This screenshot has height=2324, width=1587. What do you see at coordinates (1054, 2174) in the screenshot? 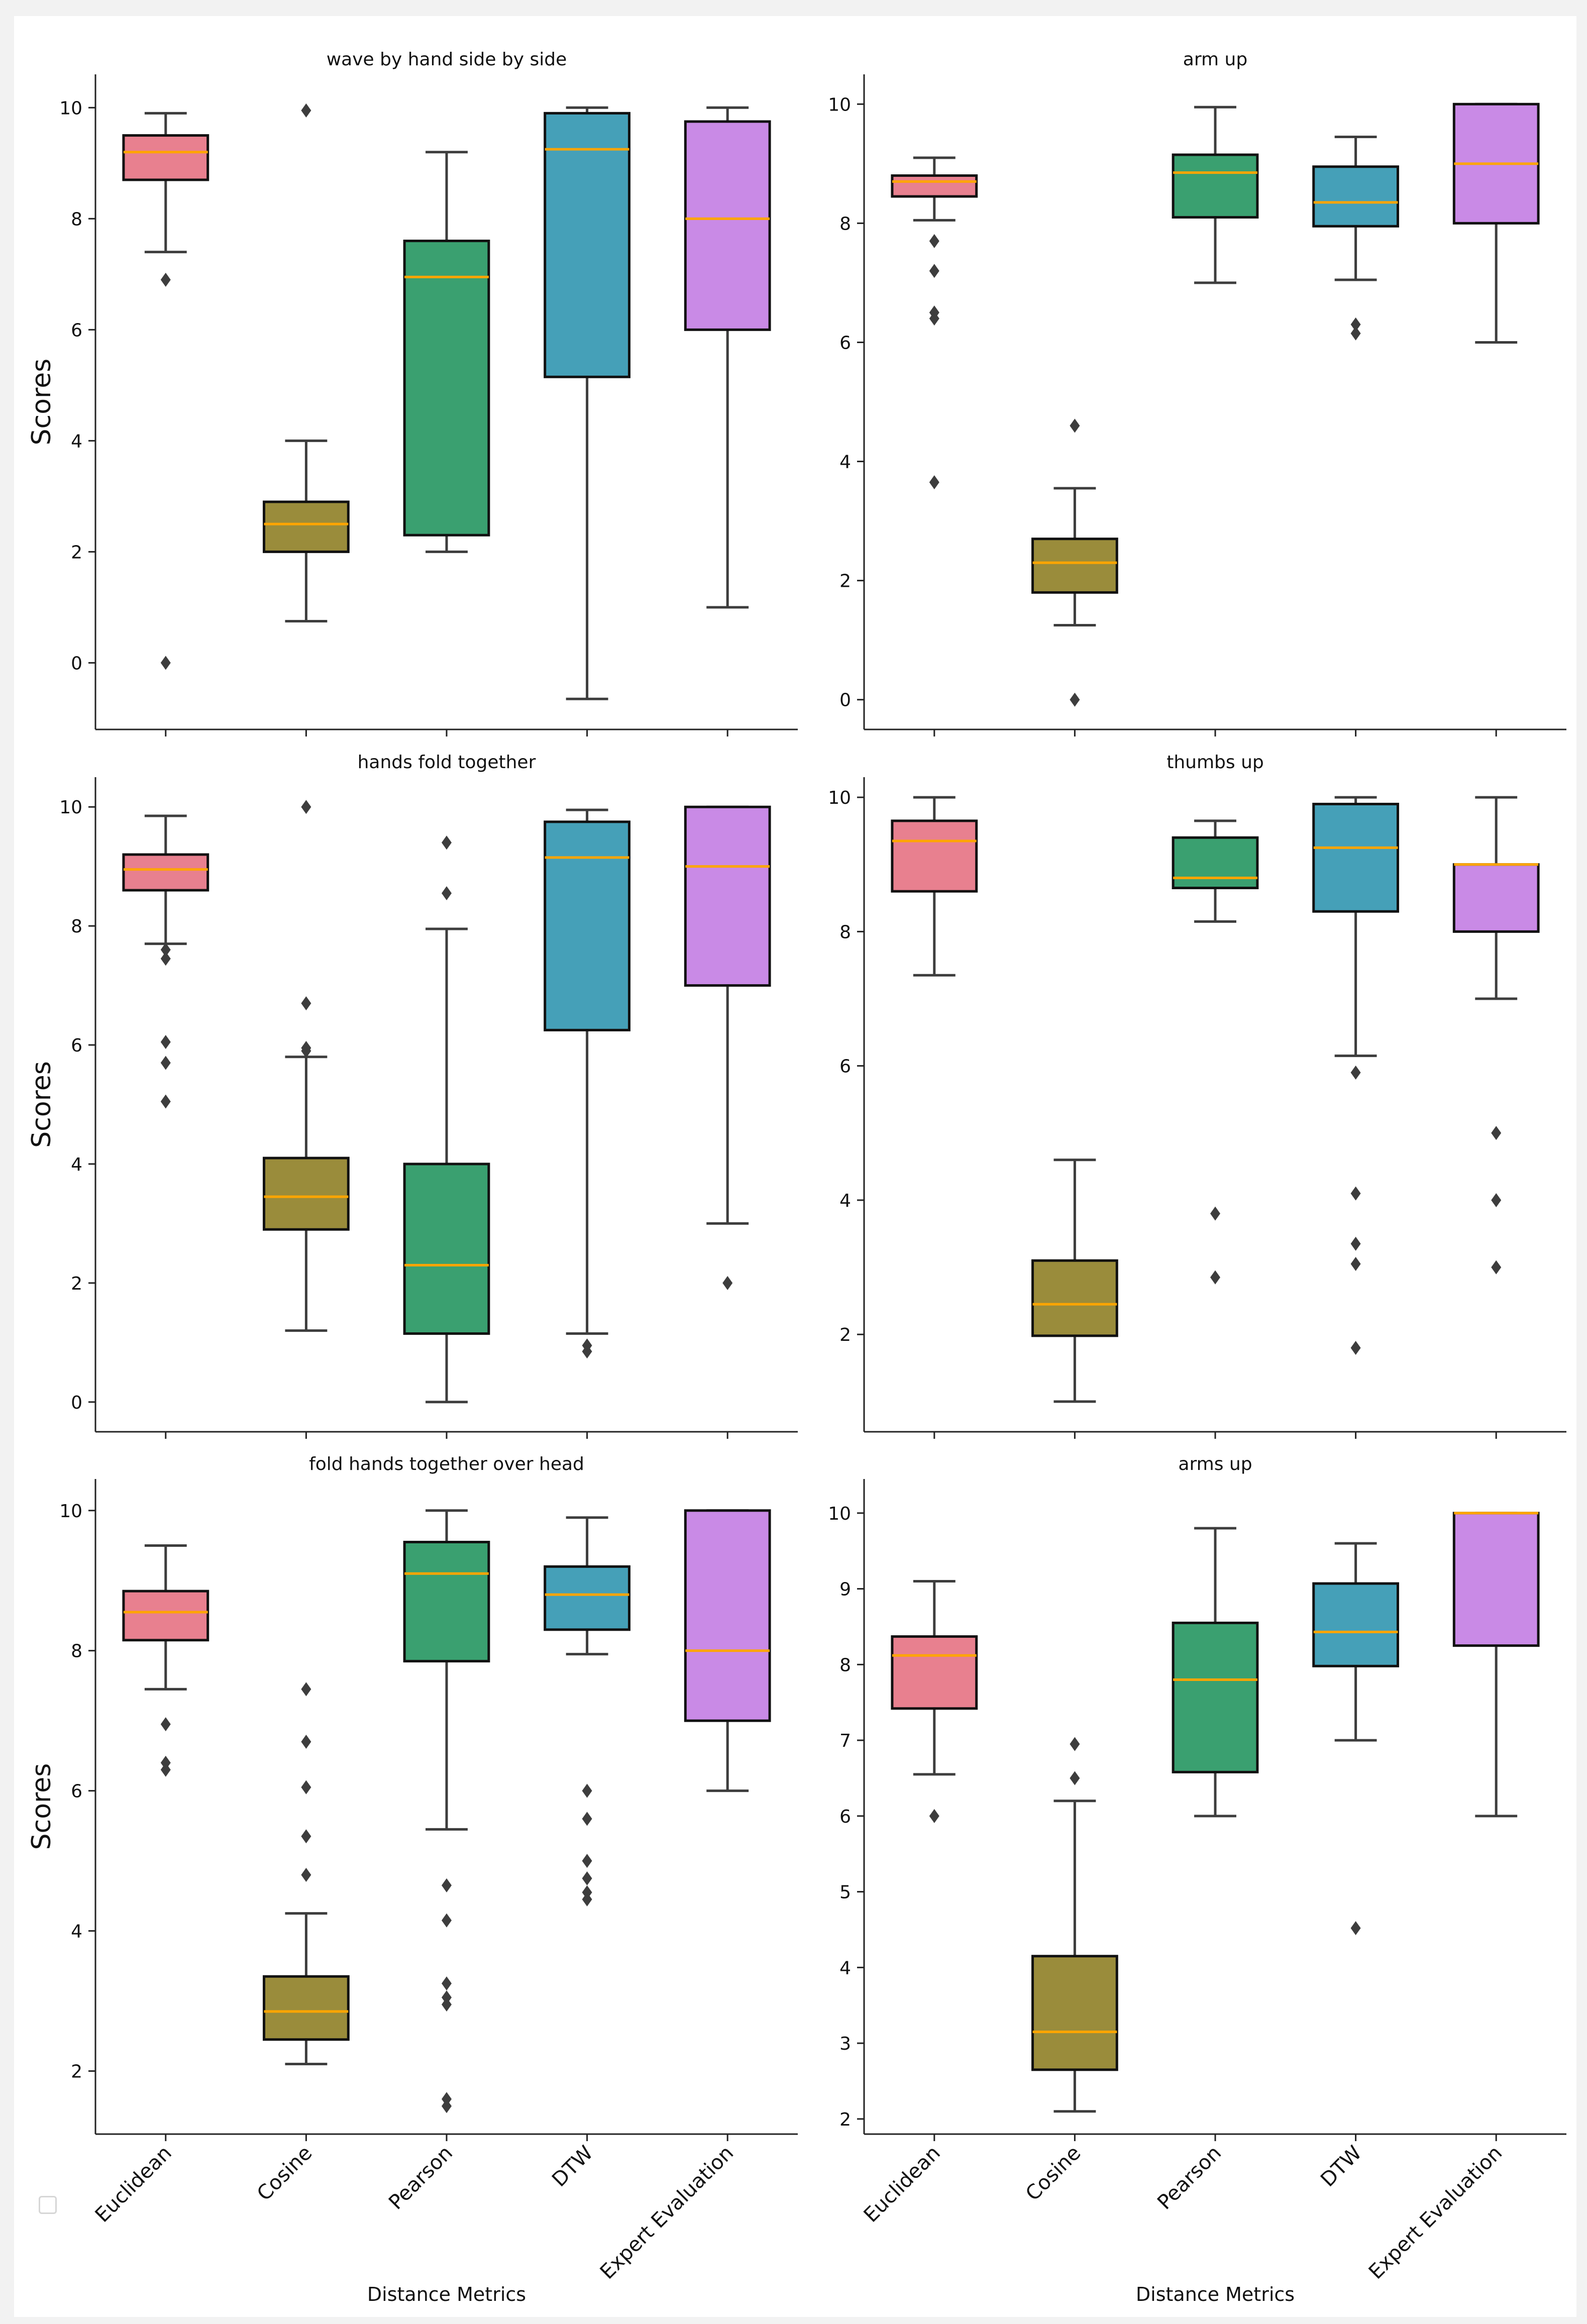
I see `x-tick-label: Cosine` at bounding box center [1054, 2174].